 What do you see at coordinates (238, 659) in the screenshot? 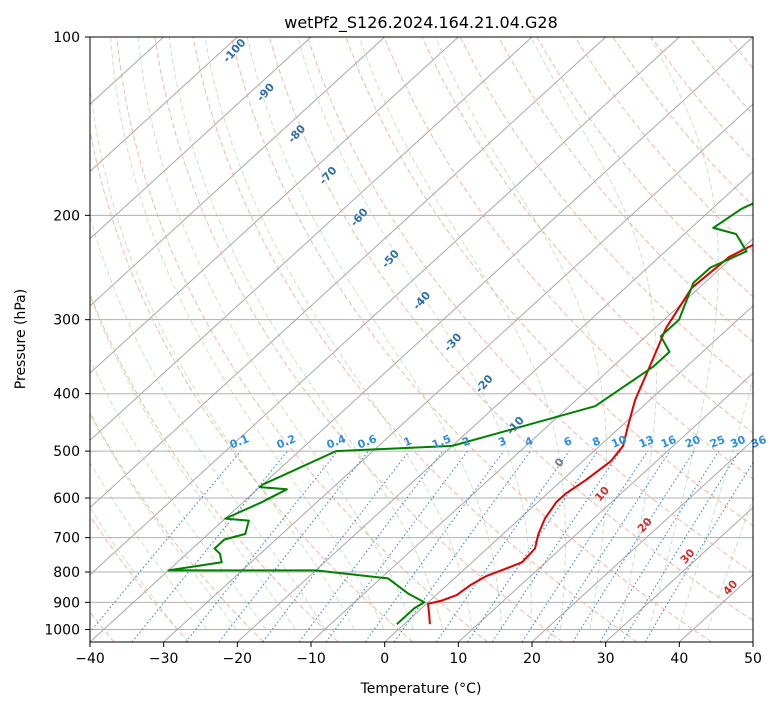
I see `x-tick-label: −20` at bounding box center [238, 659].